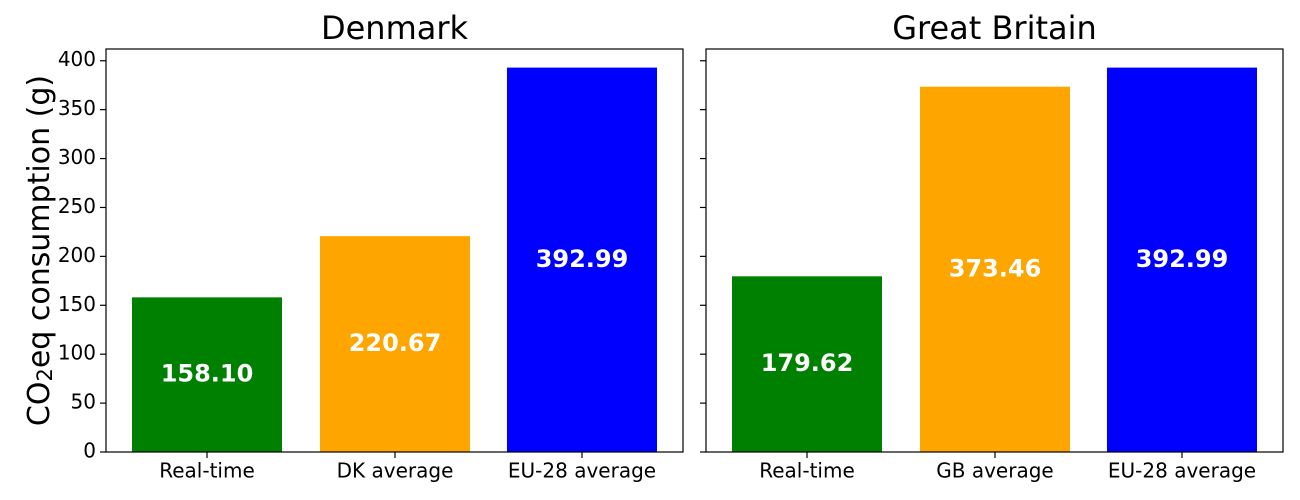  What do you see at coordinates (40, 250) in the screenshot?
I see `y-axis-label: CO2eq consumption (g)` at bounding box center [40, 250].